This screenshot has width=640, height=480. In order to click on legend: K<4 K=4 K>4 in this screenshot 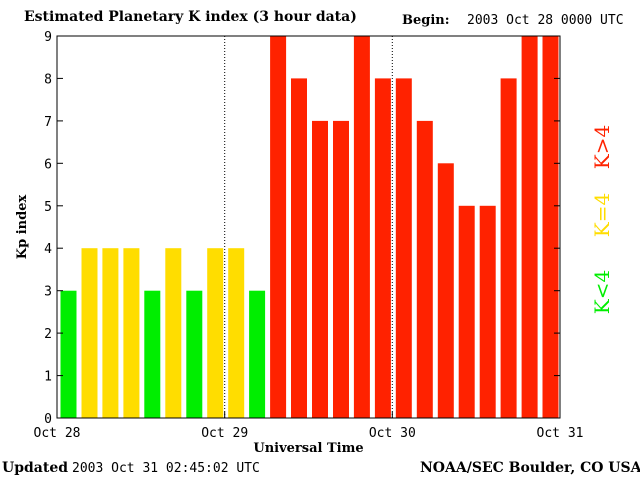, I will do `click(602, 219)`.